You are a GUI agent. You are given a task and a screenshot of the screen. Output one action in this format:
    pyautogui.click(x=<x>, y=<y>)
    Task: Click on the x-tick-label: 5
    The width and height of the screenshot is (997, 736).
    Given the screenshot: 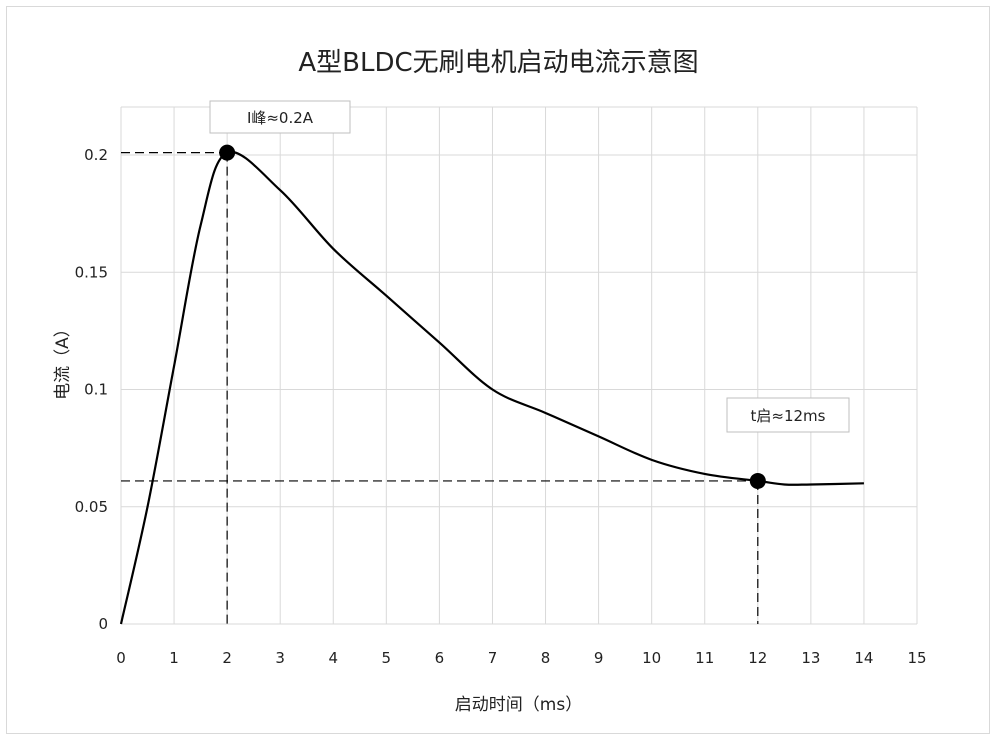 What is the action you would take?
    pyautogui.click(x=387, y=658)
    